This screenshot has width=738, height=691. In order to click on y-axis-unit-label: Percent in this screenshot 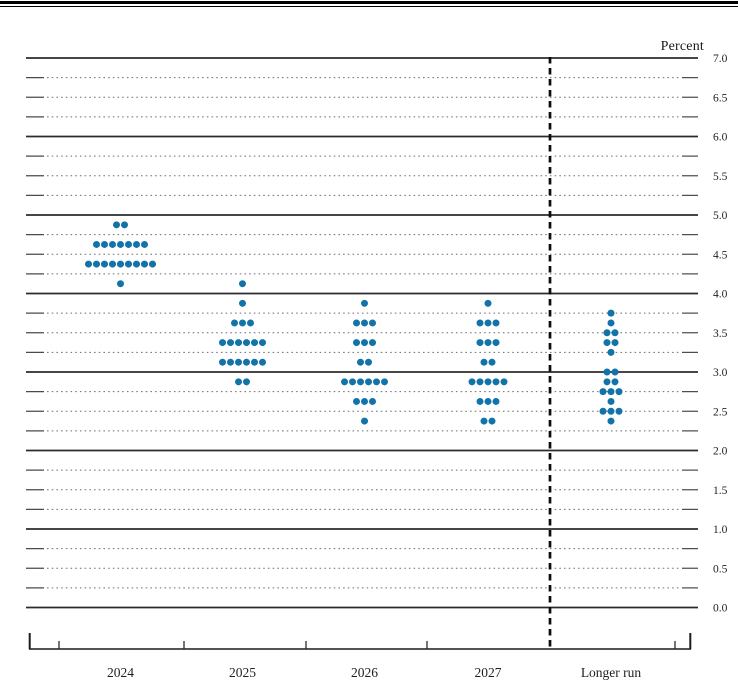, I will do `click(682, 46)`.